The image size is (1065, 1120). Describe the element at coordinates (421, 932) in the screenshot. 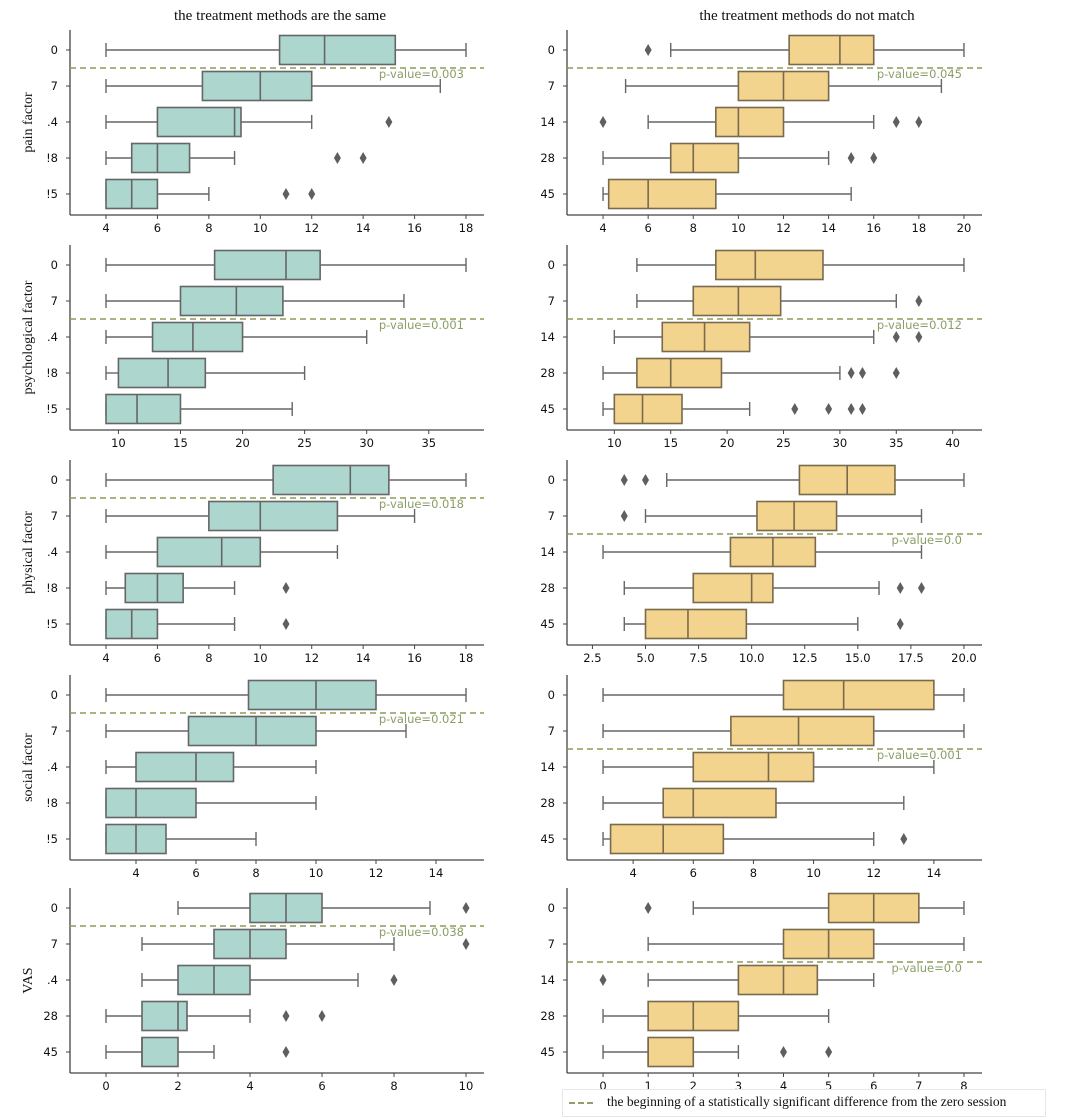

I see `p-value-label: p-value=0.038` at that location.